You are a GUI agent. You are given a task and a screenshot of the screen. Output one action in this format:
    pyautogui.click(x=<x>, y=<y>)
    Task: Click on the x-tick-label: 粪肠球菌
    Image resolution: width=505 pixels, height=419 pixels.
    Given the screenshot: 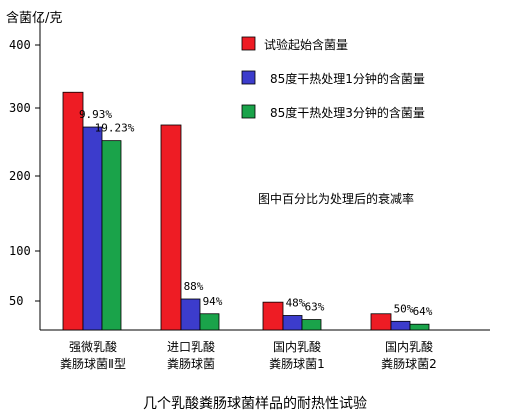 What is the action you would take?
    pyautogui.click(x=191, y=364)
    